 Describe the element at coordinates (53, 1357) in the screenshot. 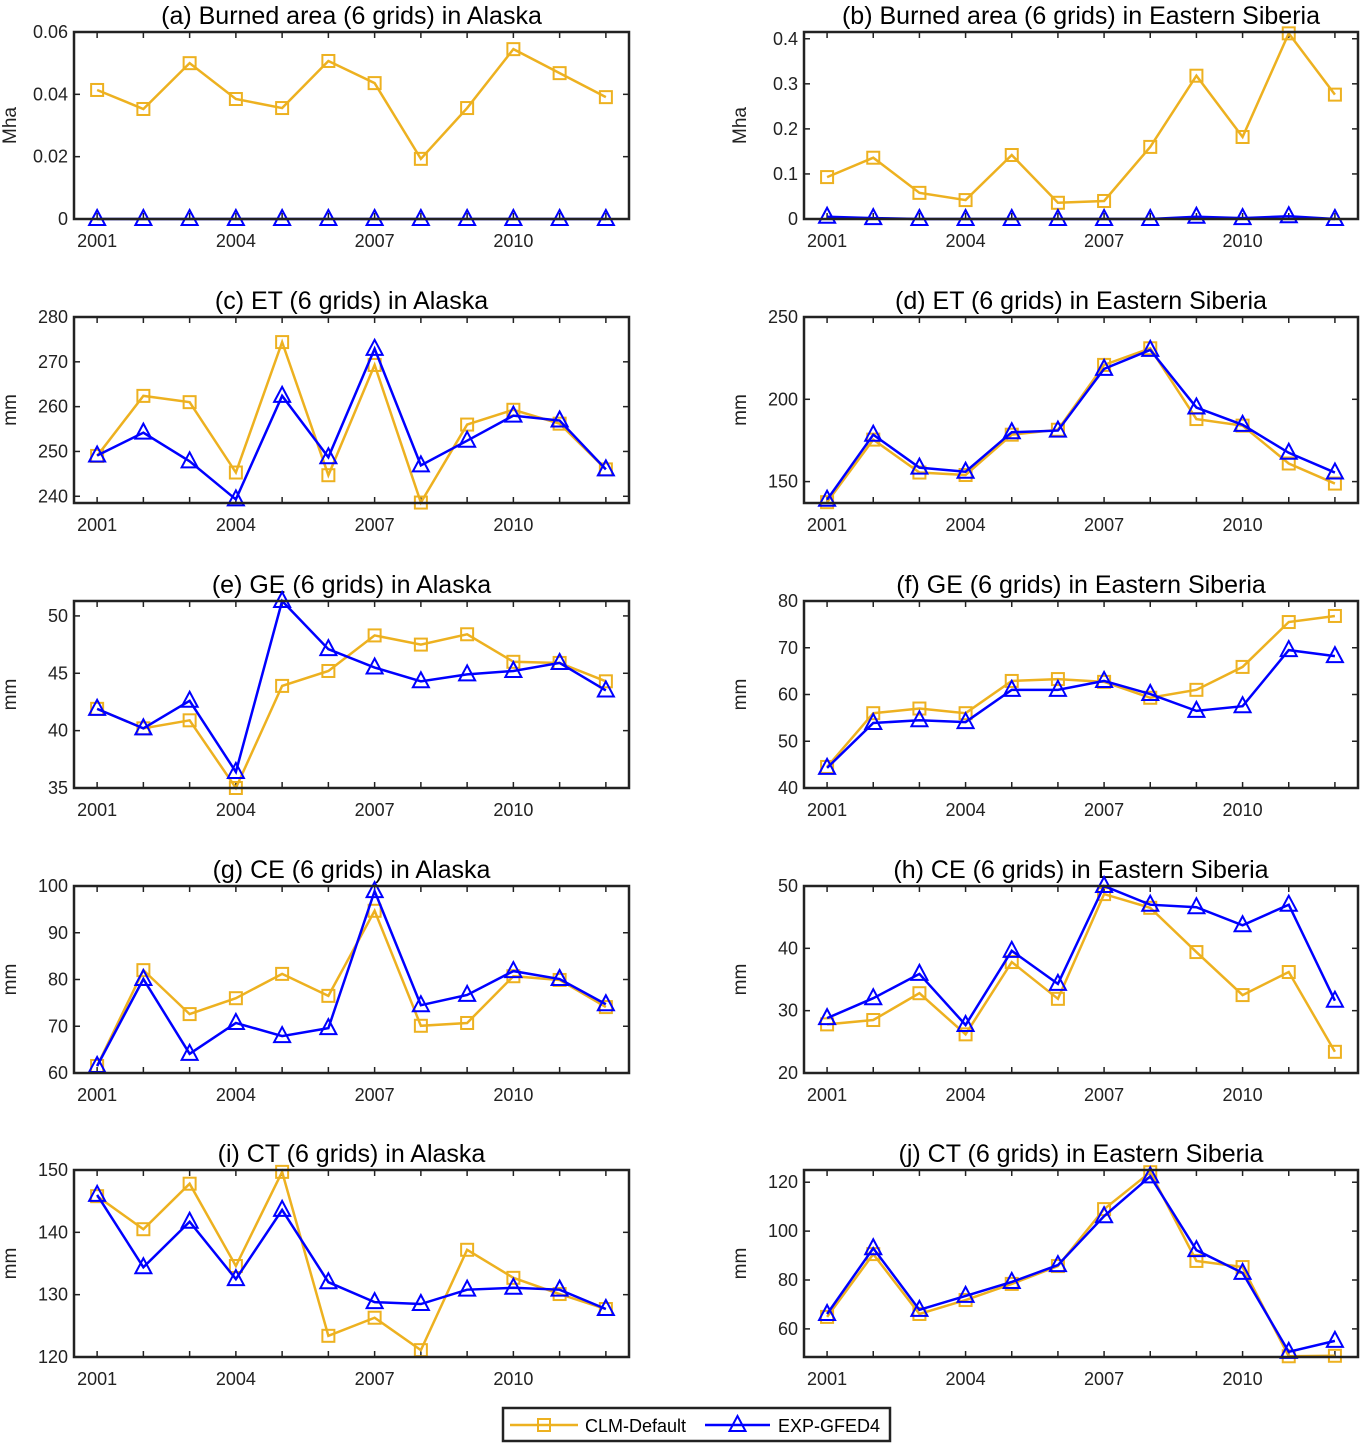

I see `y-tick-label: 120` at that location.